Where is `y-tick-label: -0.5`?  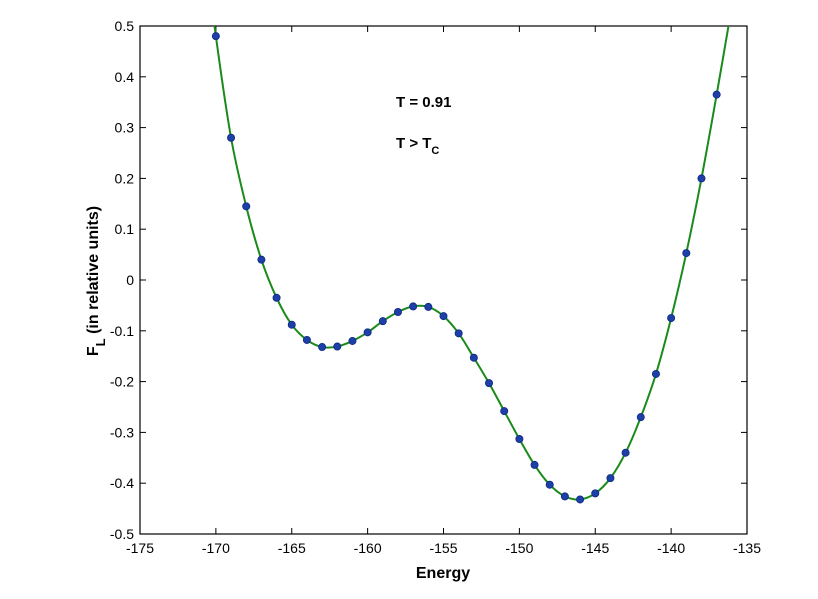 y-tick-label: -0.5 is located at coordinates (122, 534).